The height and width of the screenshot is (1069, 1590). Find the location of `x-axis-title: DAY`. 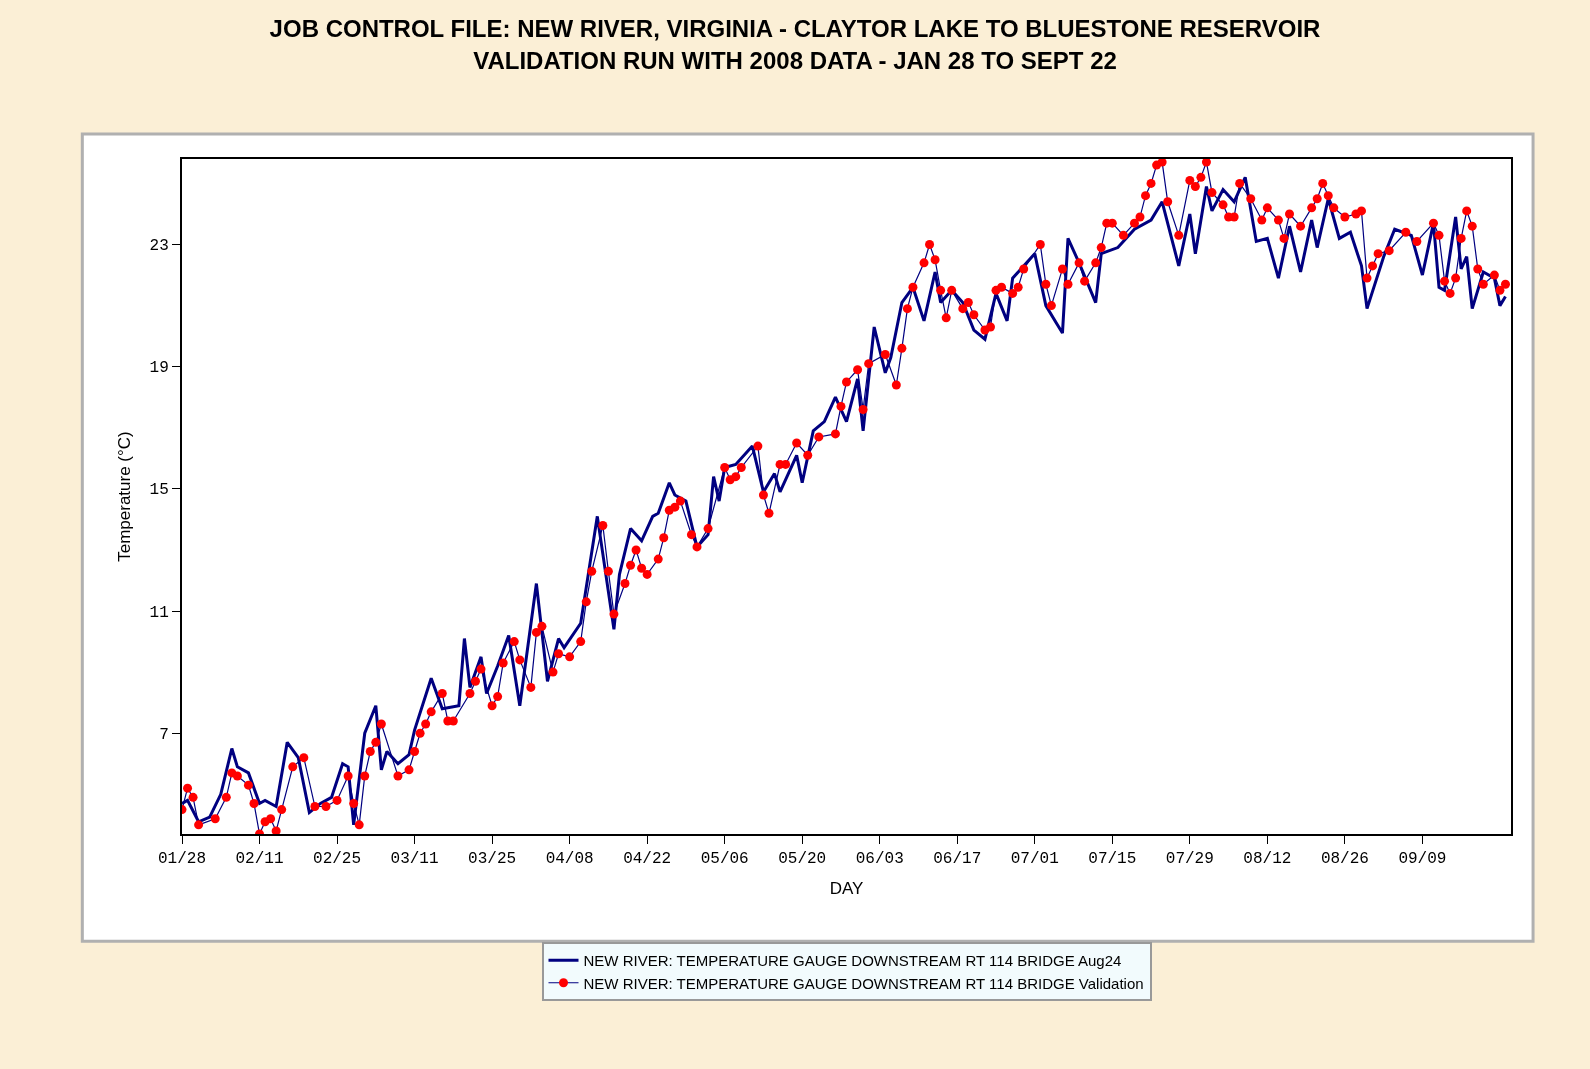

x-axis-title: DAY is located at coordinates (846, 889).